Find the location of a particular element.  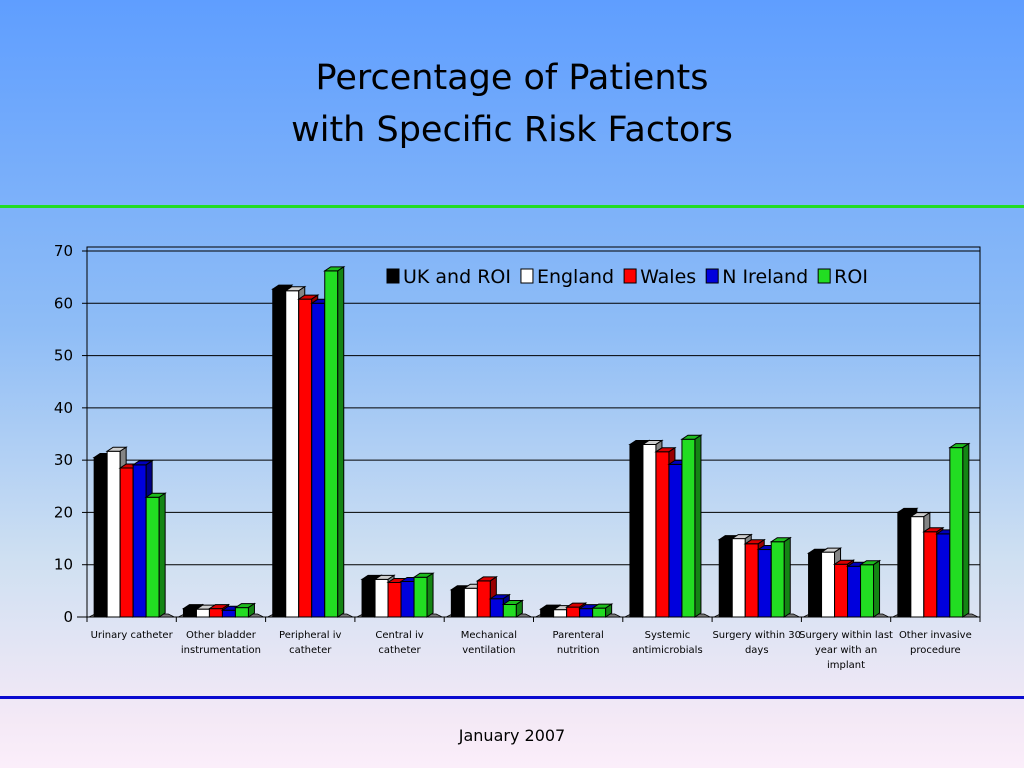

x-category-label: Peripheral iv is located at coordinates (310, 635).